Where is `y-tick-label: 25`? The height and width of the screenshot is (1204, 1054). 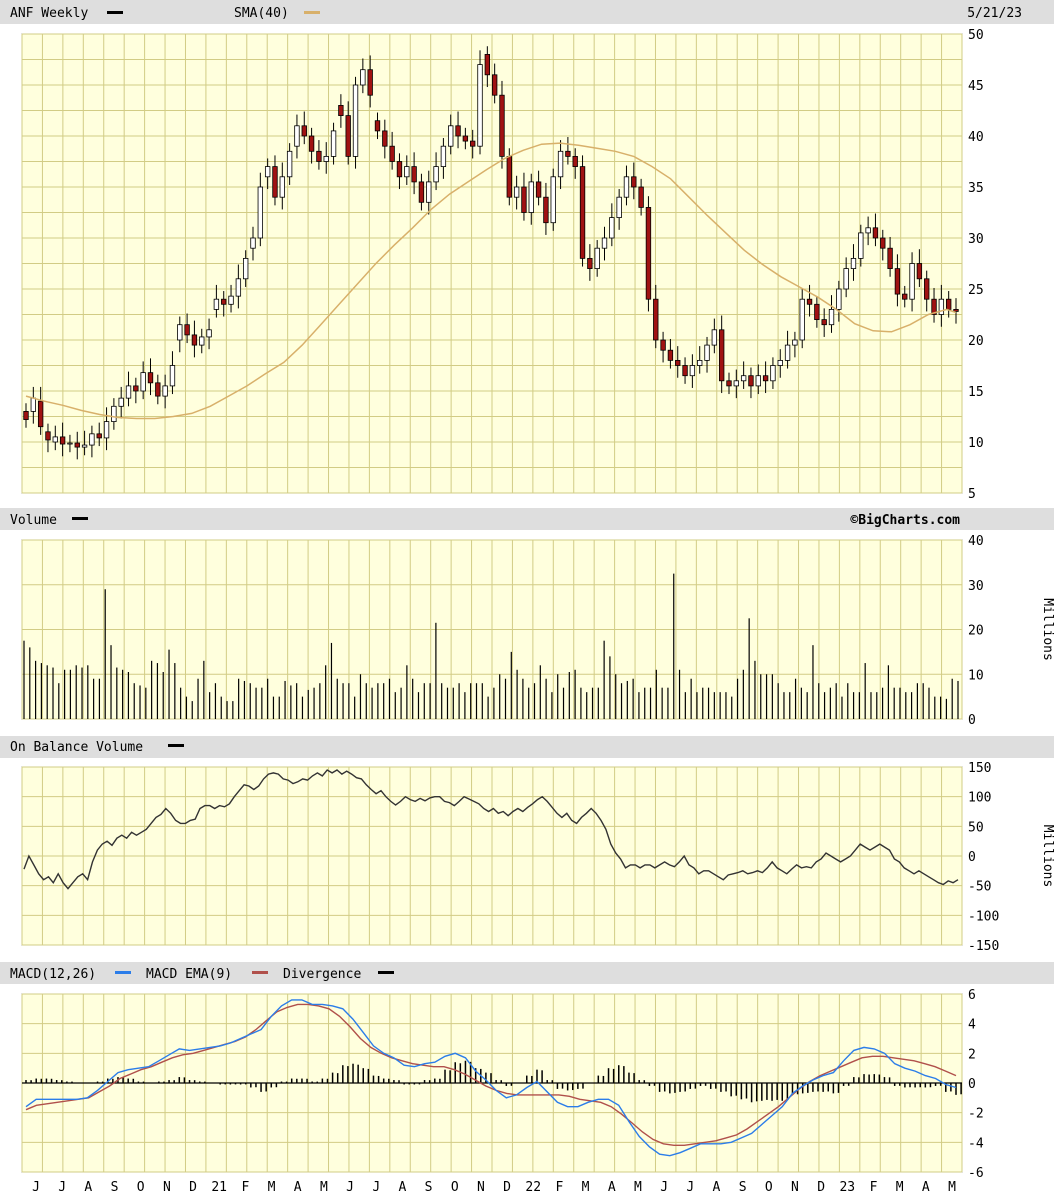
y-tick-label: 25 is located at coordinates (976, 290).